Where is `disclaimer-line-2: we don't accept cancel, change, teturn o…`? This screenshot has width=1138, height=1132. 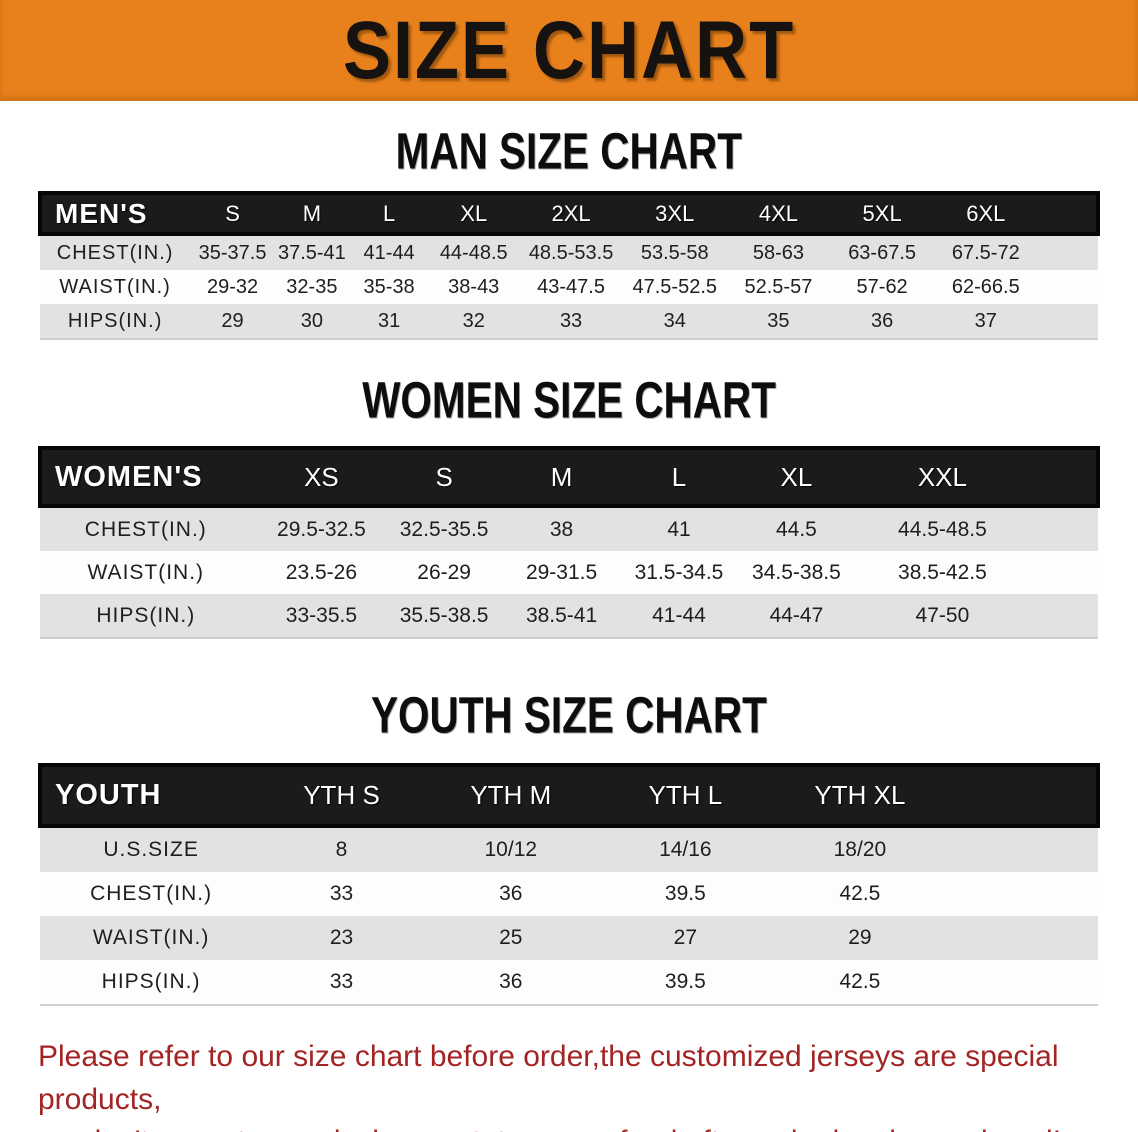
disclaimer-line-2: we don't accept cancel, change, teturn o… is located at coordinates (569, 1126).